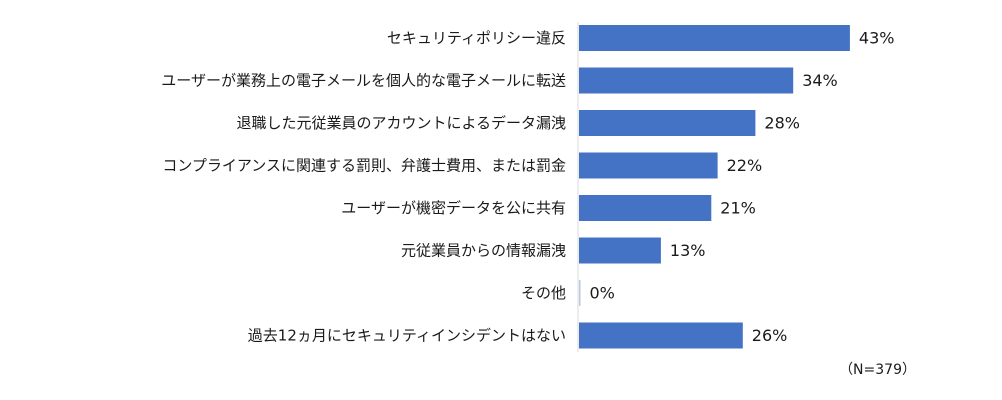  What do you see at coordinates (407, 336) in the screenshot?
I see `category-label: 過去12ヵ月にセキュリティインシデントはない` at bounding box center [407, 336].